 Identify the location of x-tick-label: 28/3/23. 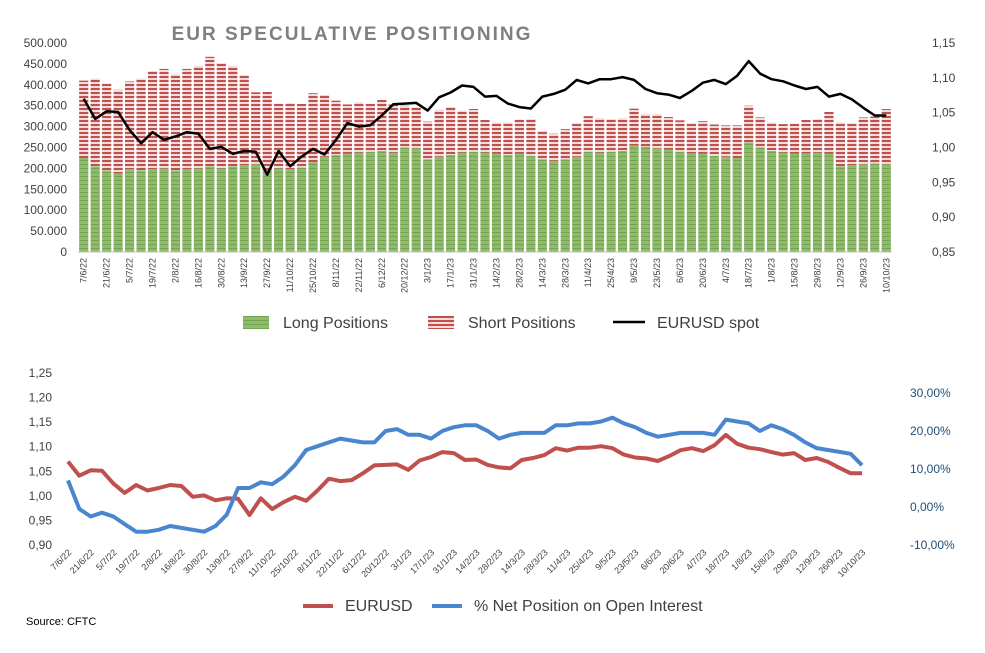
(536, 561).